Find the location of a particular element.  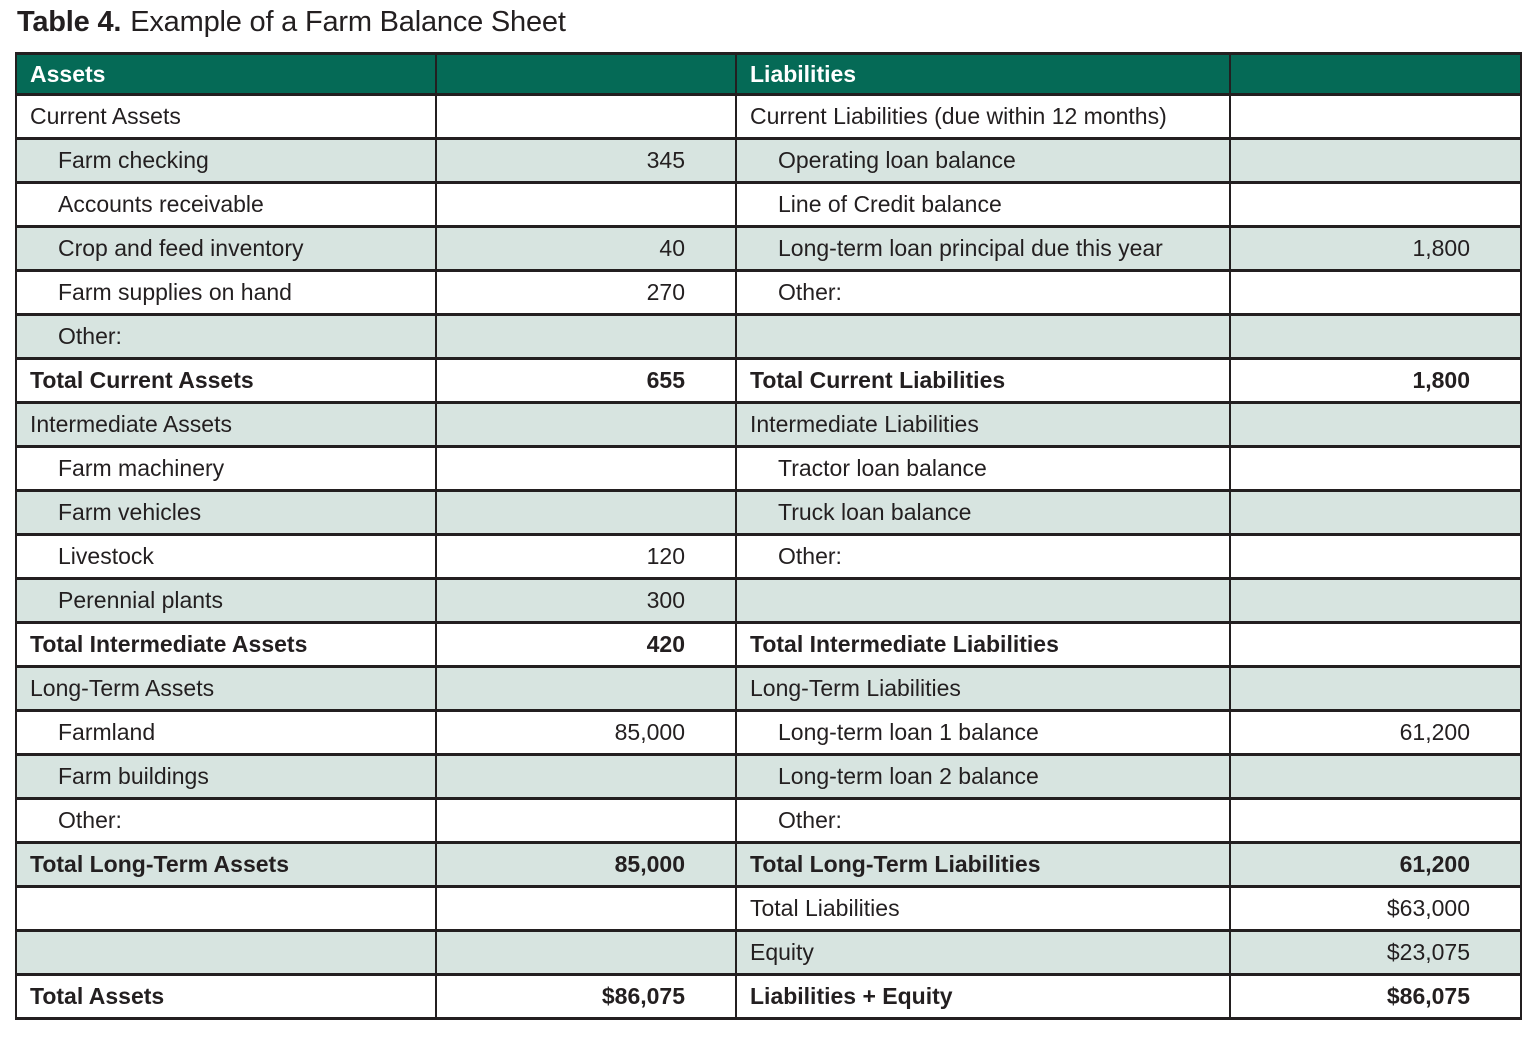

asset-value-cell: $86,075 is located at coordinates (586, 996).